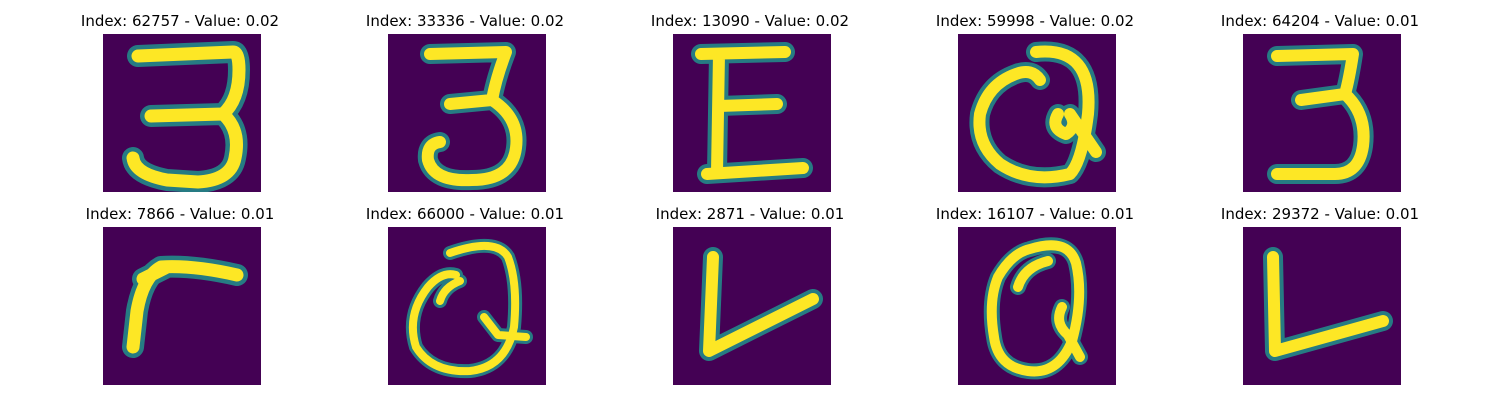 The height and width of the screenshot is (400, 1500). What do you see at coordinates (465, 214) in the screenshot?
I see `panel-title: Index: 66000 - Value: 0.01` at bounding box center [465, 214].